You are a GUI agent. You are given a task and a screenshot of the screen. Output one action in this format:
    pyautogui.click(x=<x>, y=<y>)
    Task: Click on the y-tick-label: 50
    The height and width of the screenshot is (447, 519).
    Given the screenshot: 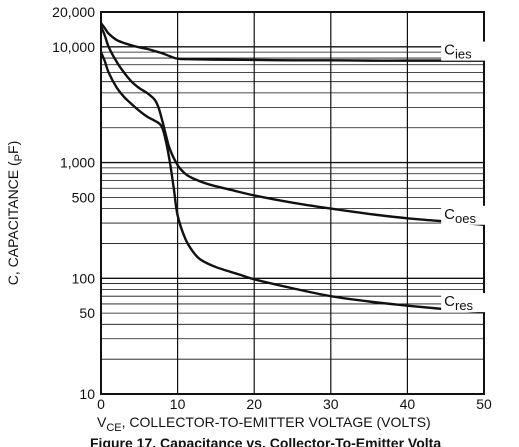 What is the action you would take?
    pyautogui.click(x=87, y=313)
    